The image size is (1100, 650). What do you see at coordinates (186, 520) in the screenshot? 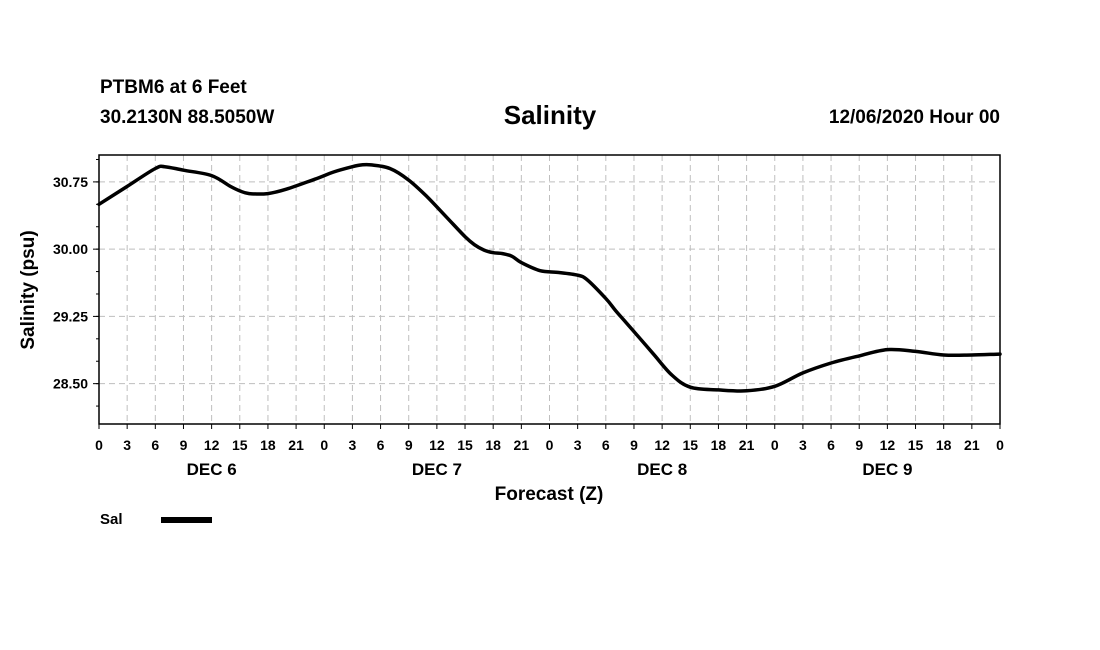
I see `legend-swatch` at bounding box center [186, 520].